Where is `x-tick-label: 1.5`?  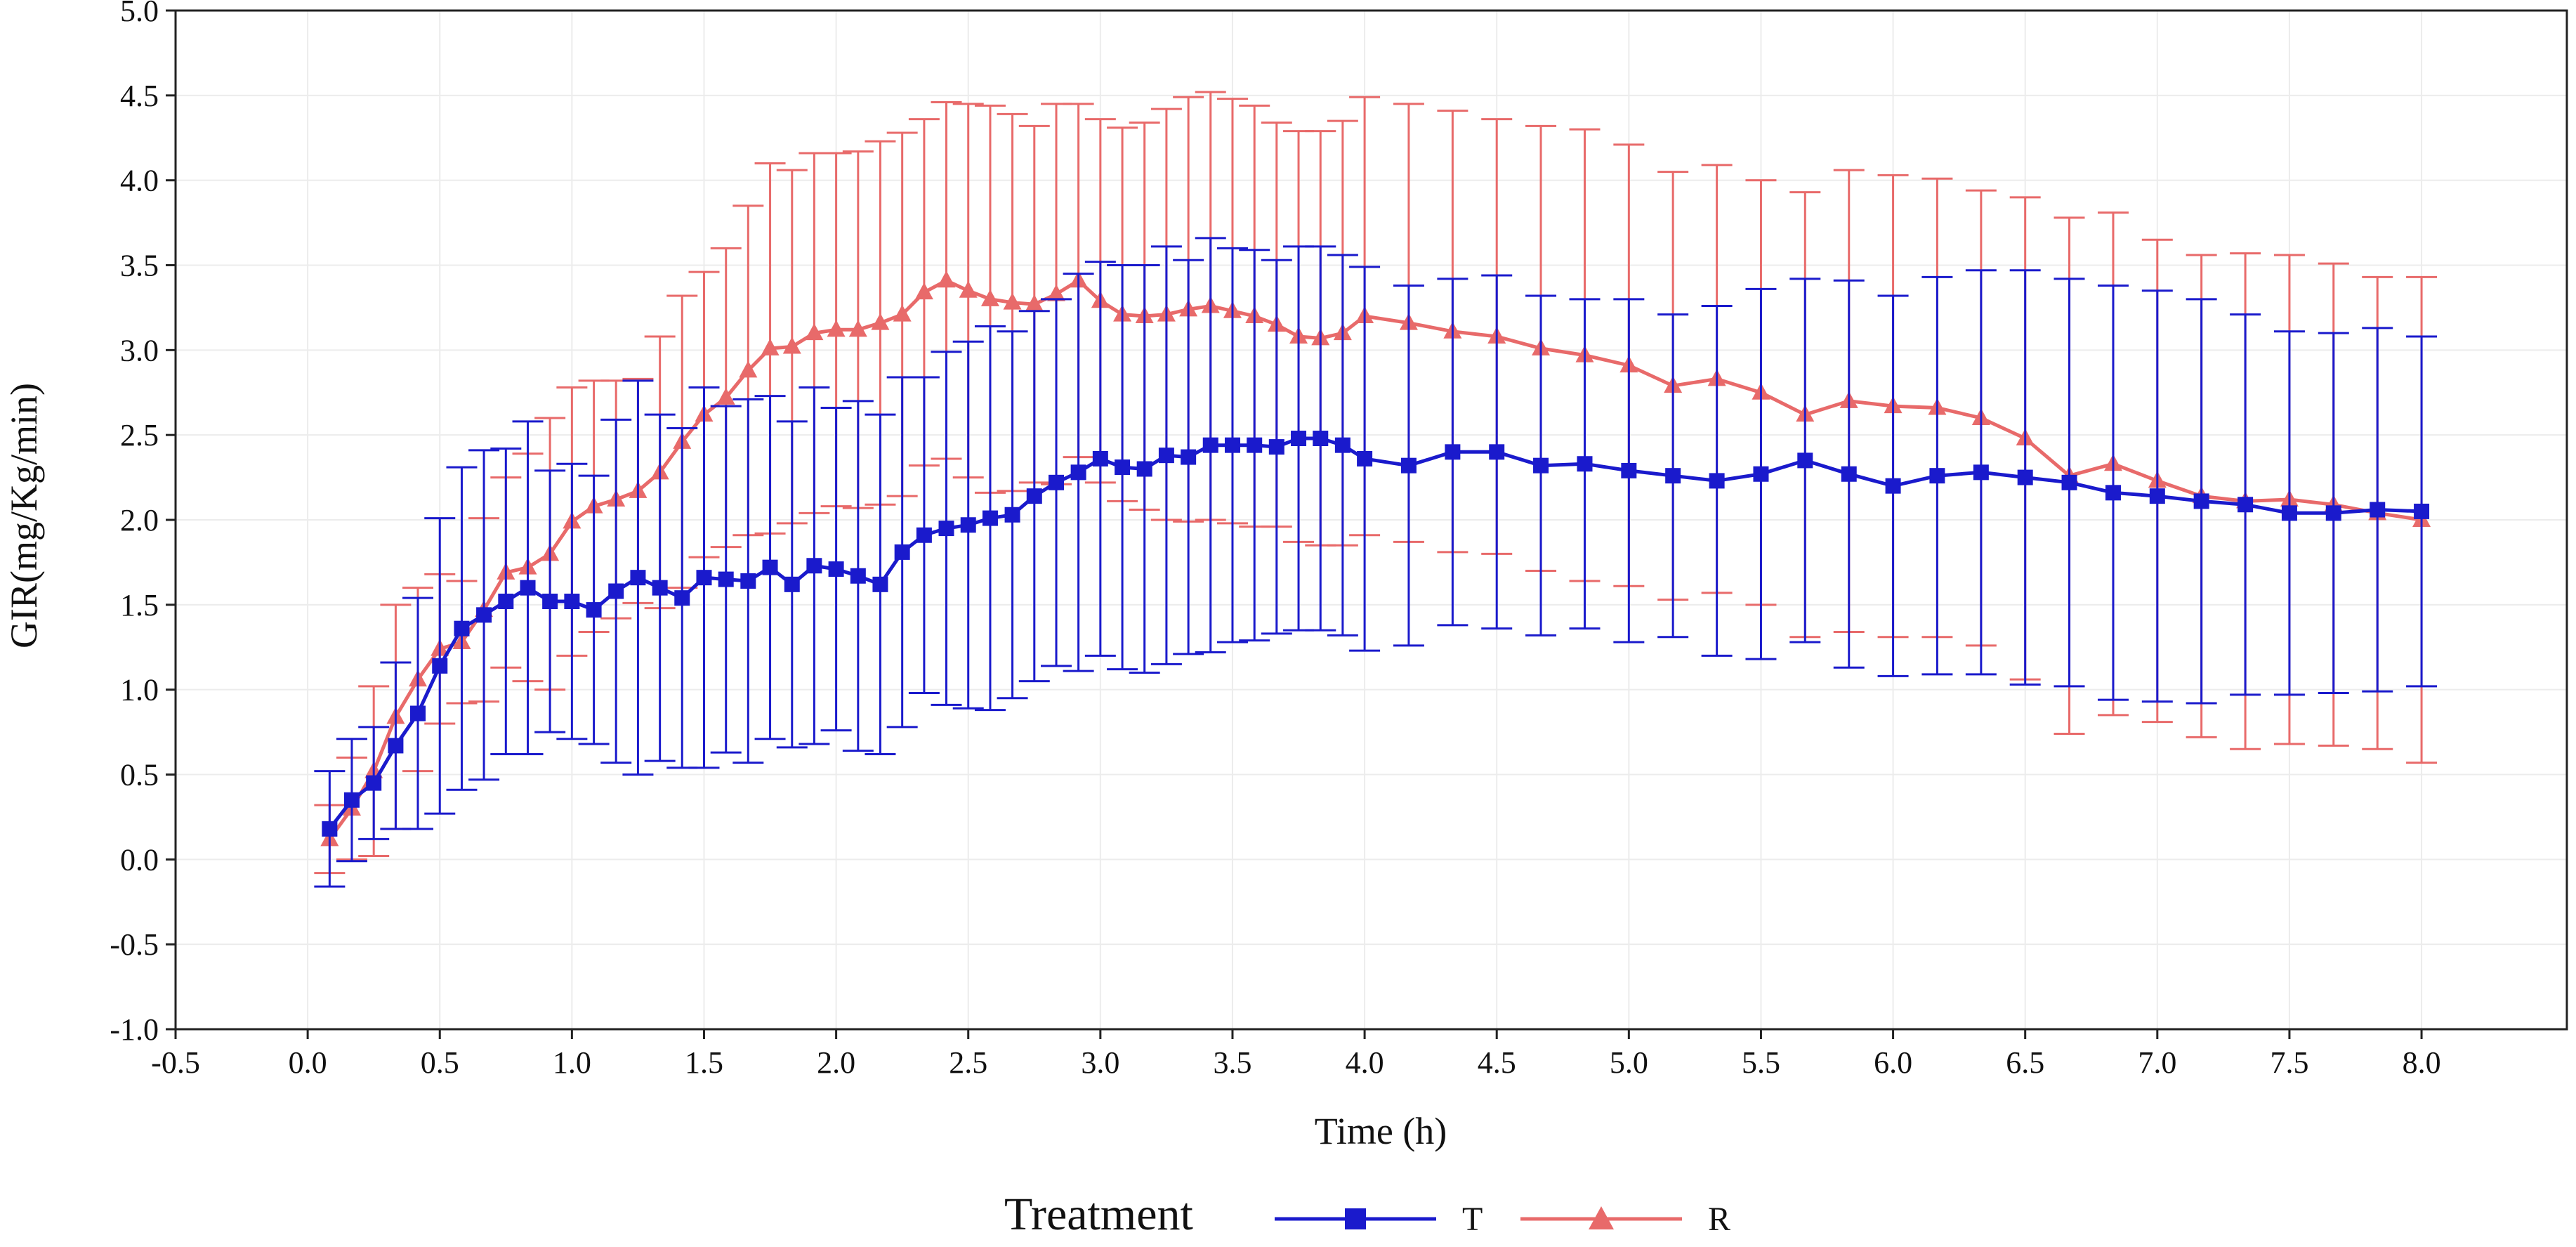 x-tick-label: 1.5 is located at coordinates (704, 1062).